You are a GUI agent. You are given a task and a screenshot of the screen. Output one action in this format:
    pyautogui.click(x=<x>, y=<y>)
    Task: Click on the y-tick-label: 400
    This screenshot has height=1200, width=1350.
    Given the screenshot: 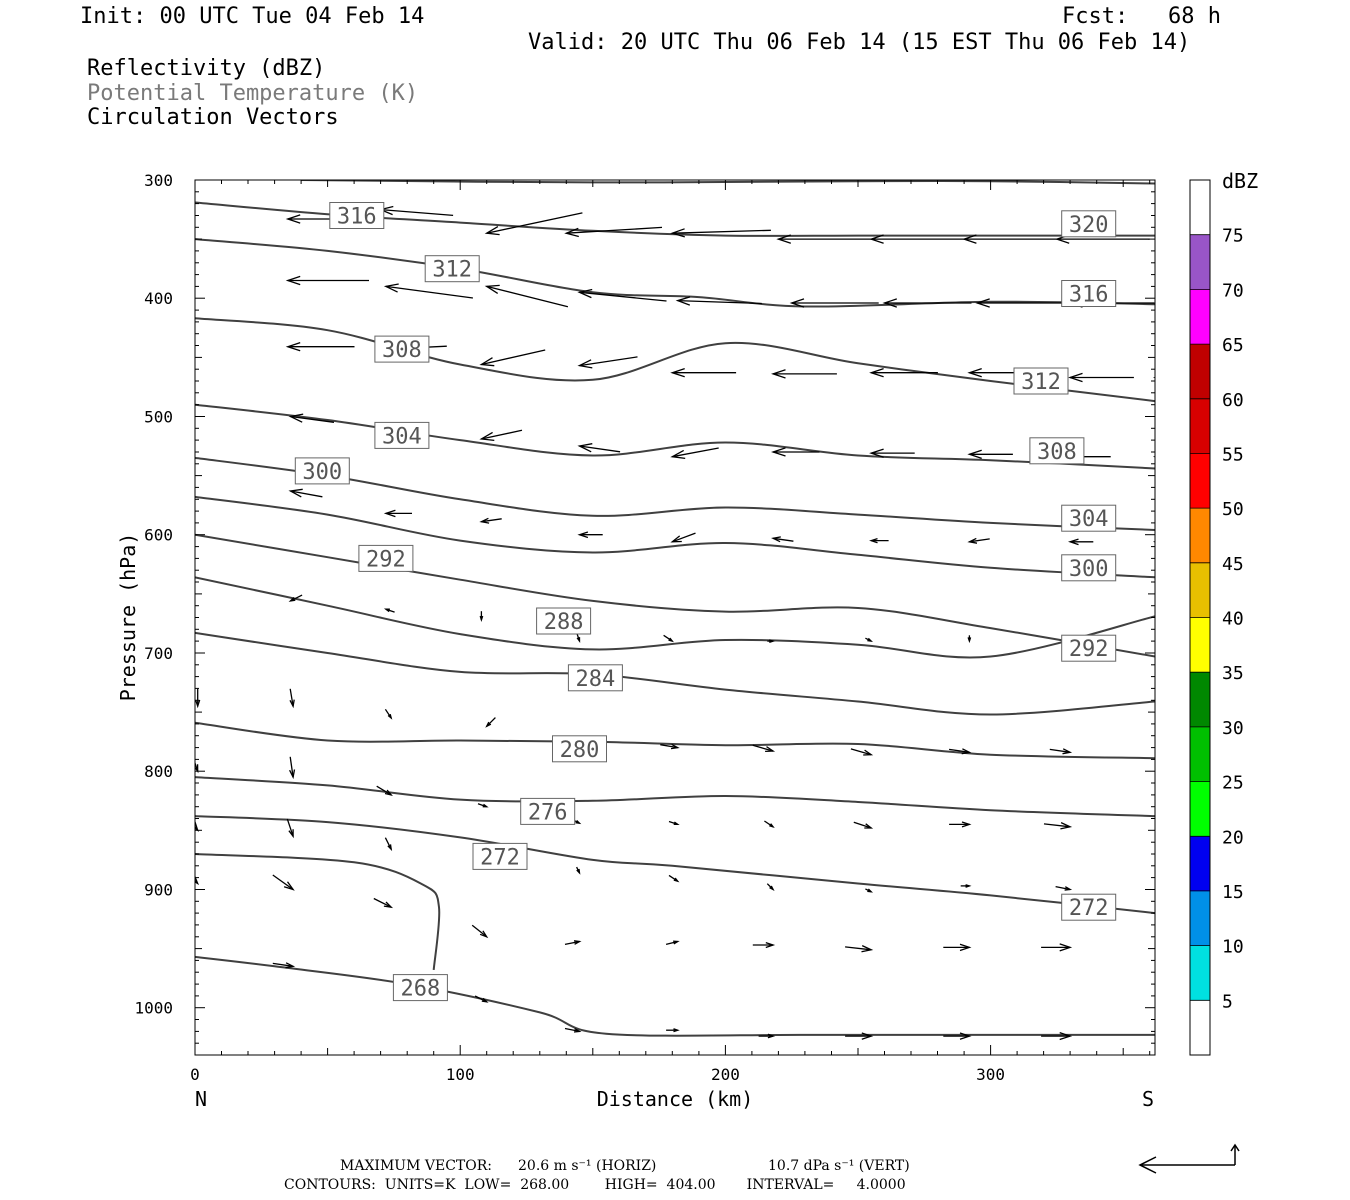 What is the action you would take?
    pyautogui.click(x=158, y=298)
    